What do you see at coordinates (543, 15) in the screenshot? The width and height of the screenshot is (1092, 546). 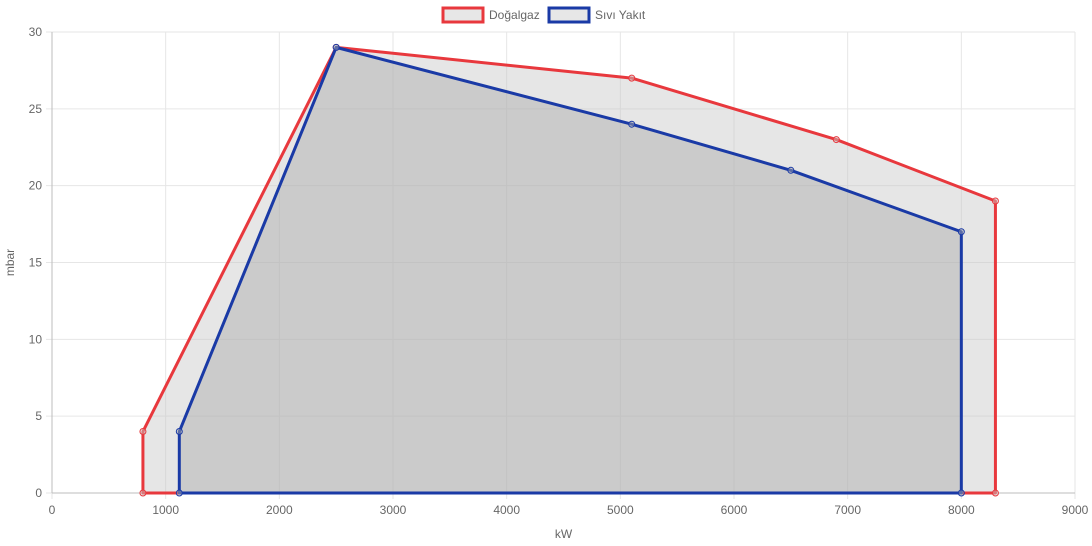 I see `legend: Doğalgaz Sıvı Yakıt` at bounding box center [543, 15].